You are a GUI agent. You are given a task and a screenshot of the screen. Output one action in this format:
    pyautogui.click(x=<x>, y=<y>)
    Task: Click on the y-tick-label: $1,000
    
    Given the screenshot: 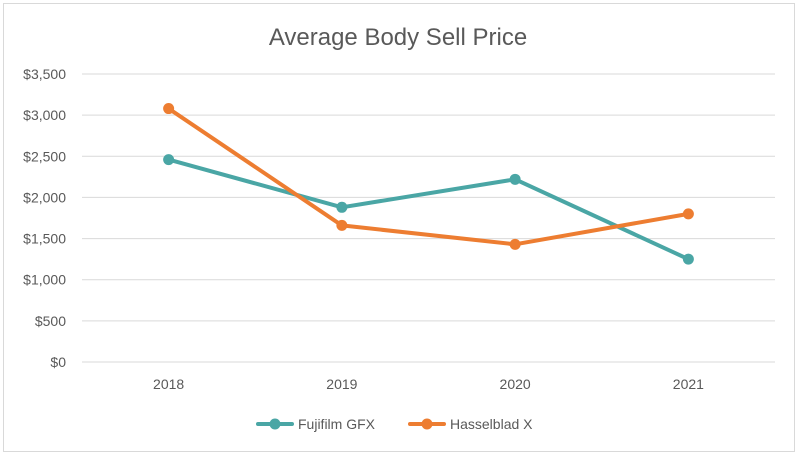 What is the action you would take?
    pyautogui.click(x=44, y=280)
    